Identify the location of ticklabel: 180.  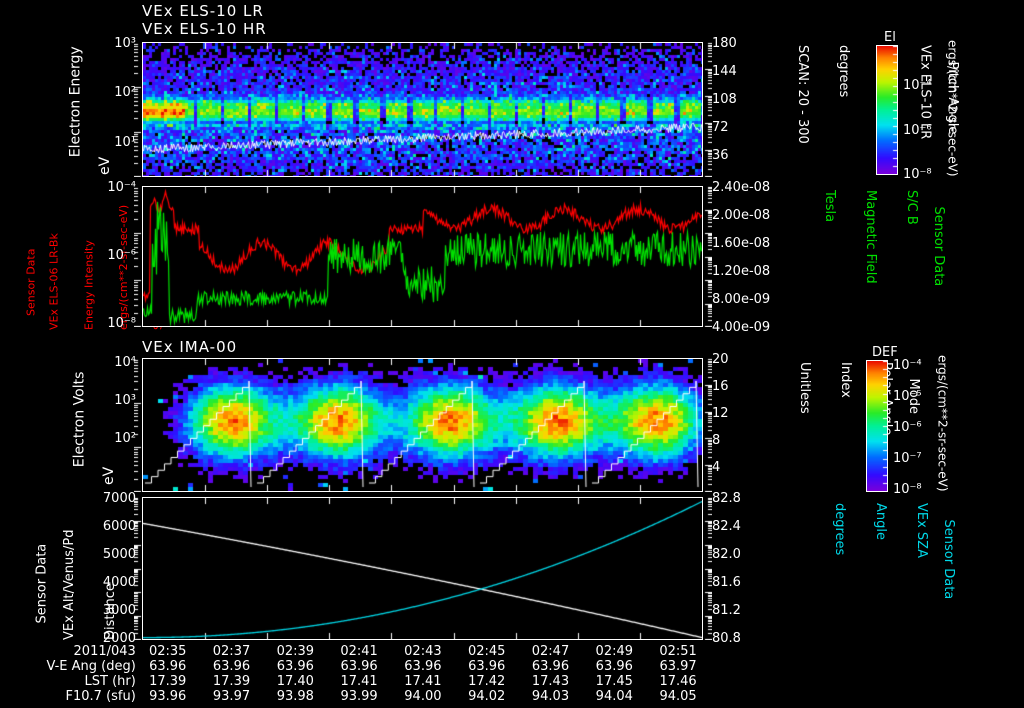
(724, 43).